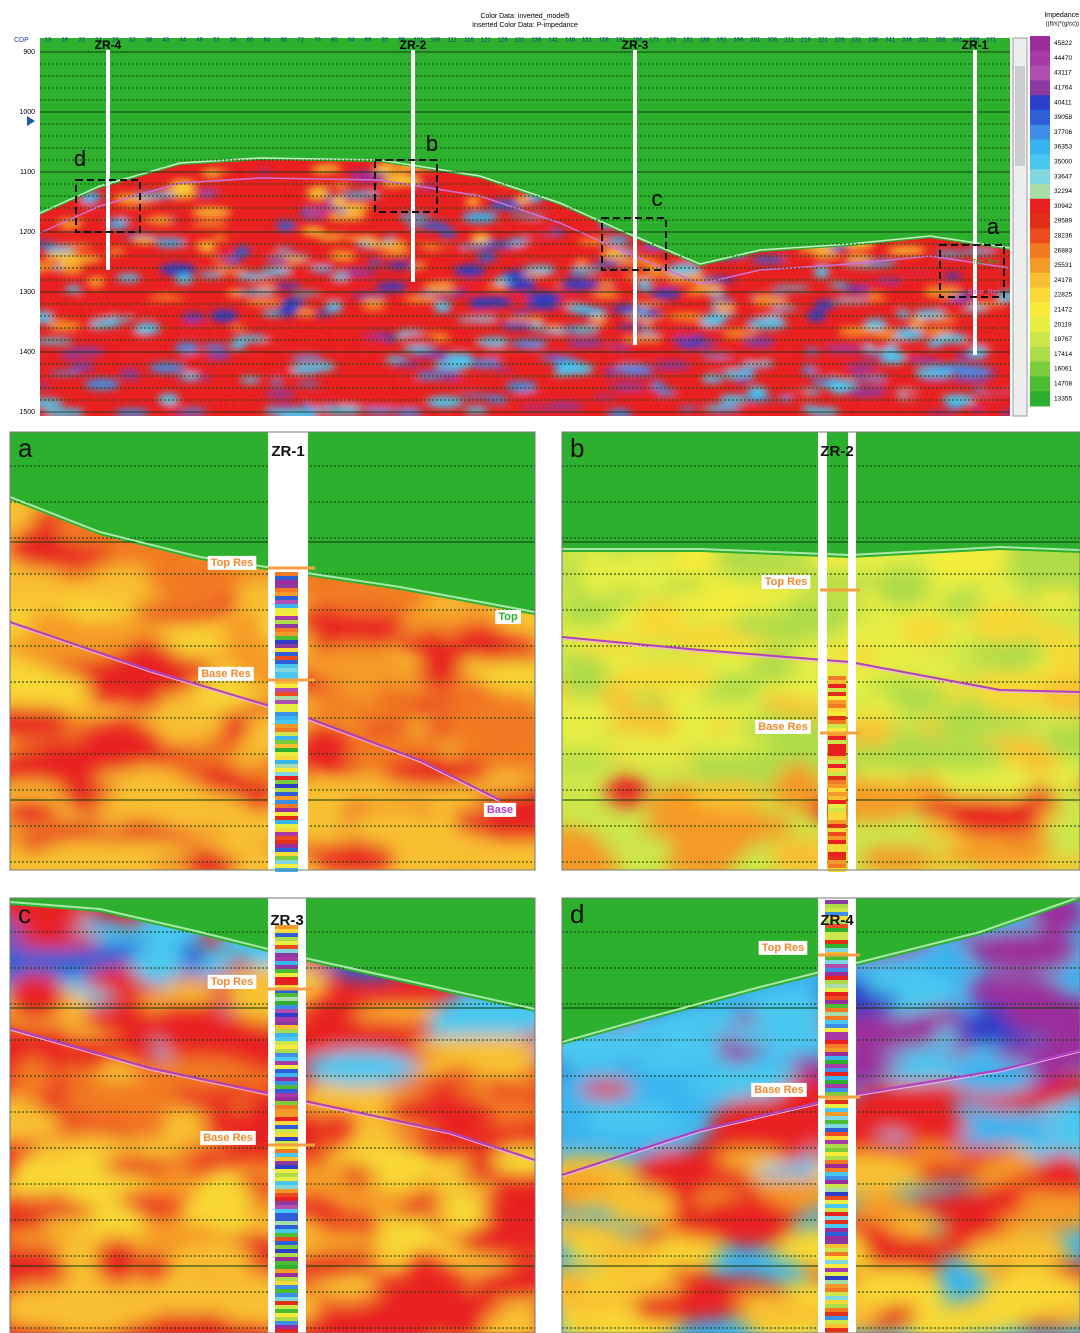 This screenshot has height=1333, width=1080. I want to click on inserted-color-data: Inserted Color Data: P-impedance, so click(525, 25).